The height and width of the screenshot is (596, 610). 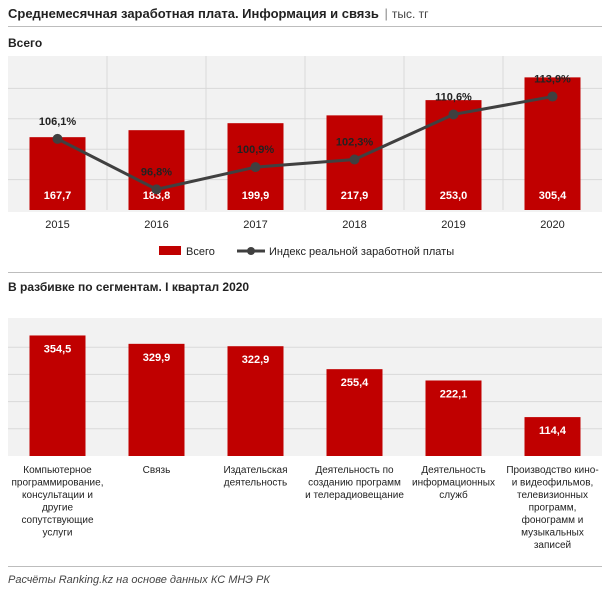 What do you see at coordinates (453, 483) in the screenshot?
I see `chart2-x-tick: Деятельность информационных служб` at bounding box center [453, 483].